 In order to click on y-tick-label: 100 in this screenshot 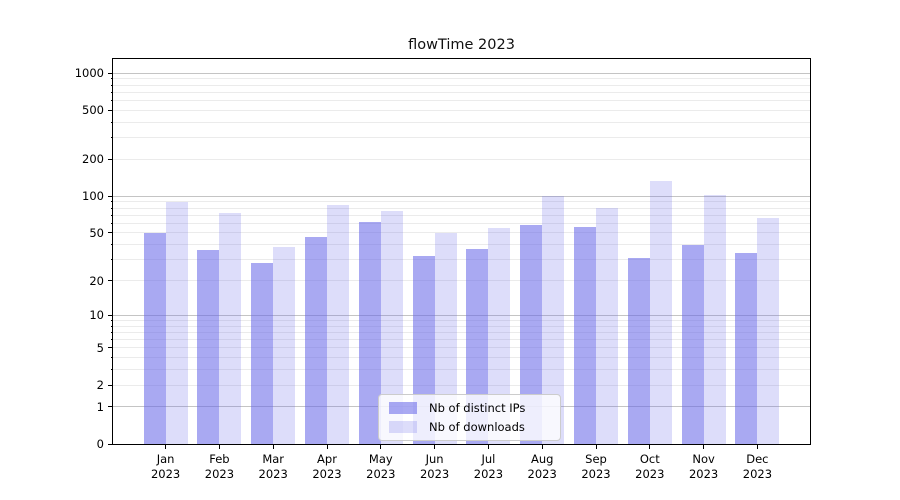, I will do `click(93, 196)`.